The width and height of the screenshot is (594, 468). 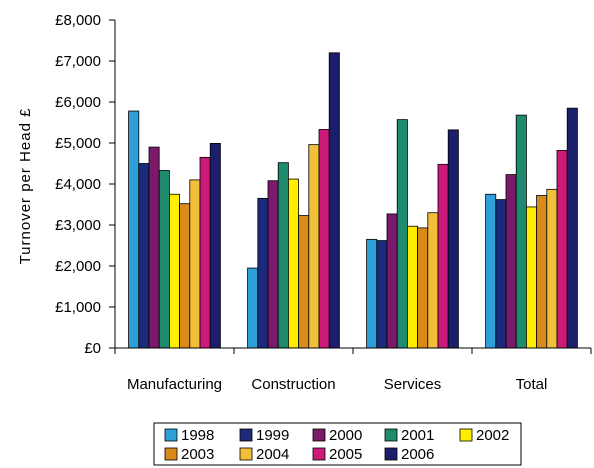 I want to click on y-tick-label: £7,000, so click(x=78, y=61).